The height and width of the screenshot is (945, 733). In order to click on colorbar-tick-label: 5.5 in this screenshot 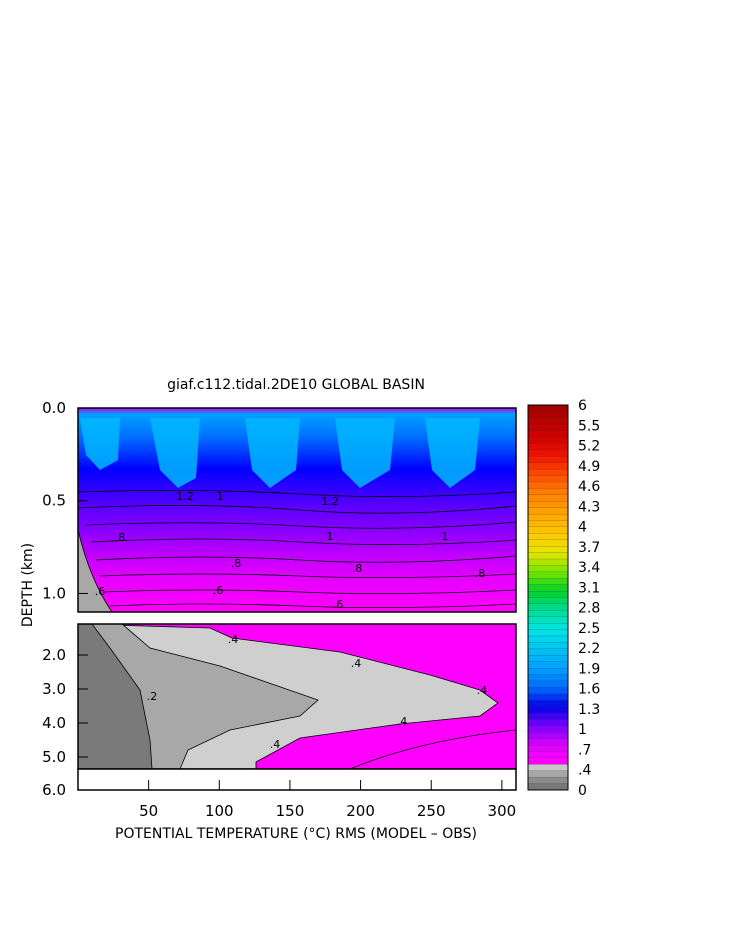, I will do `click(589, 426)`.